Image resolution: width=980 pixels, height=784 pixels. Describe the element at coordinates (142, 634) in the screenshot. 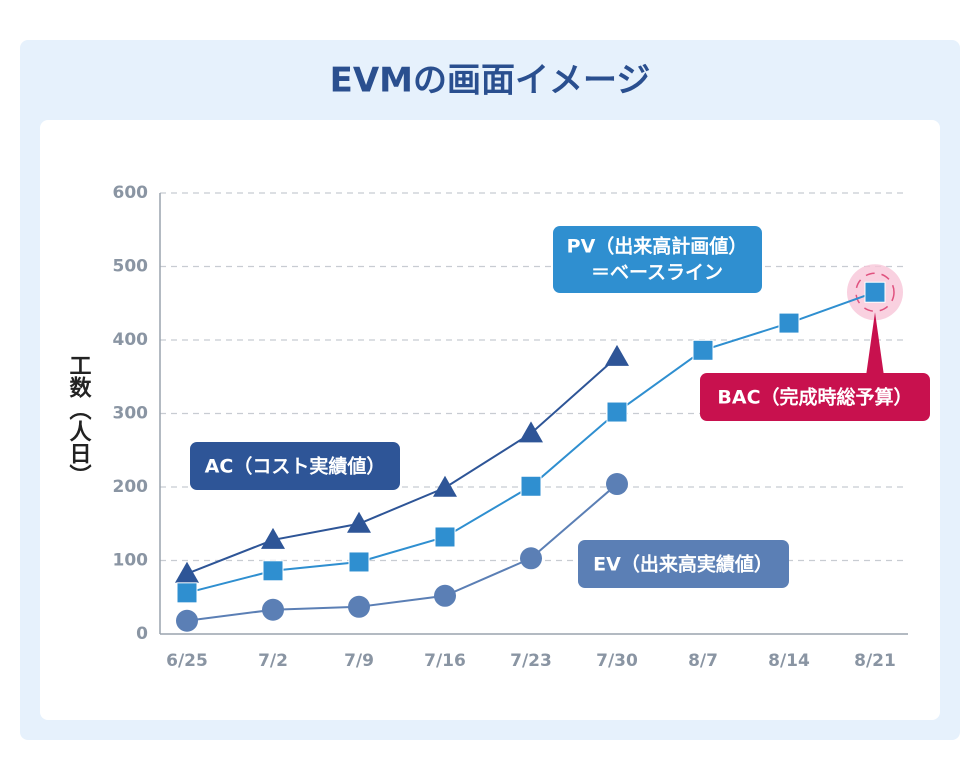

I see `y-tick-label: 0` at that location.